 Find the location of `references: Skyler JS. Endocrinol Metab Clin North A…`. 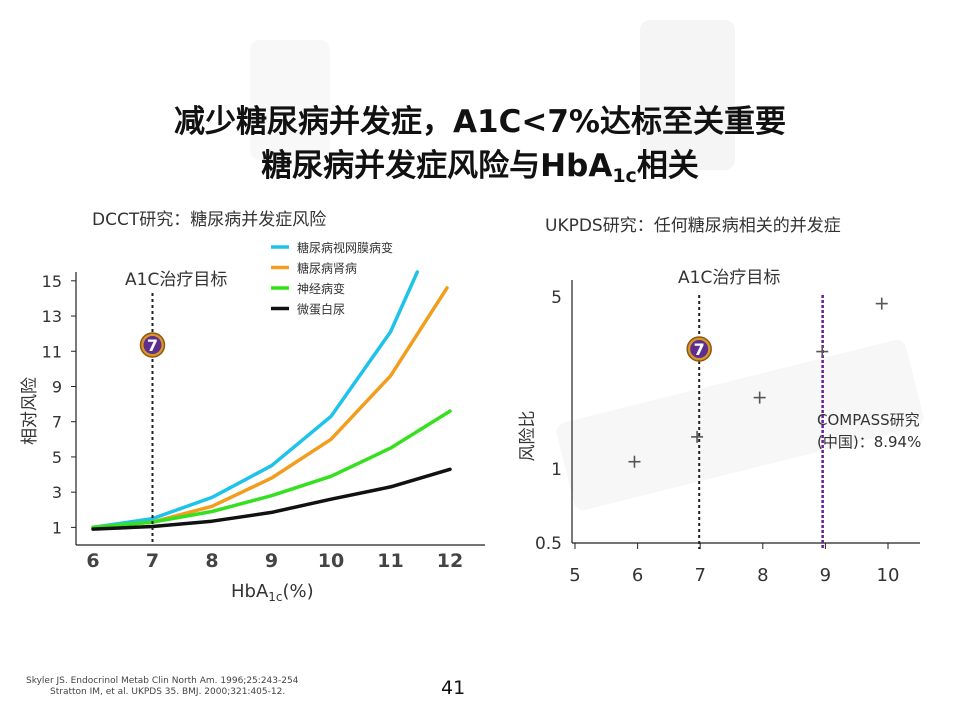

references: Skyler JS. Endocrinol Metab Clin North A… is located at coordinates (162, 687).